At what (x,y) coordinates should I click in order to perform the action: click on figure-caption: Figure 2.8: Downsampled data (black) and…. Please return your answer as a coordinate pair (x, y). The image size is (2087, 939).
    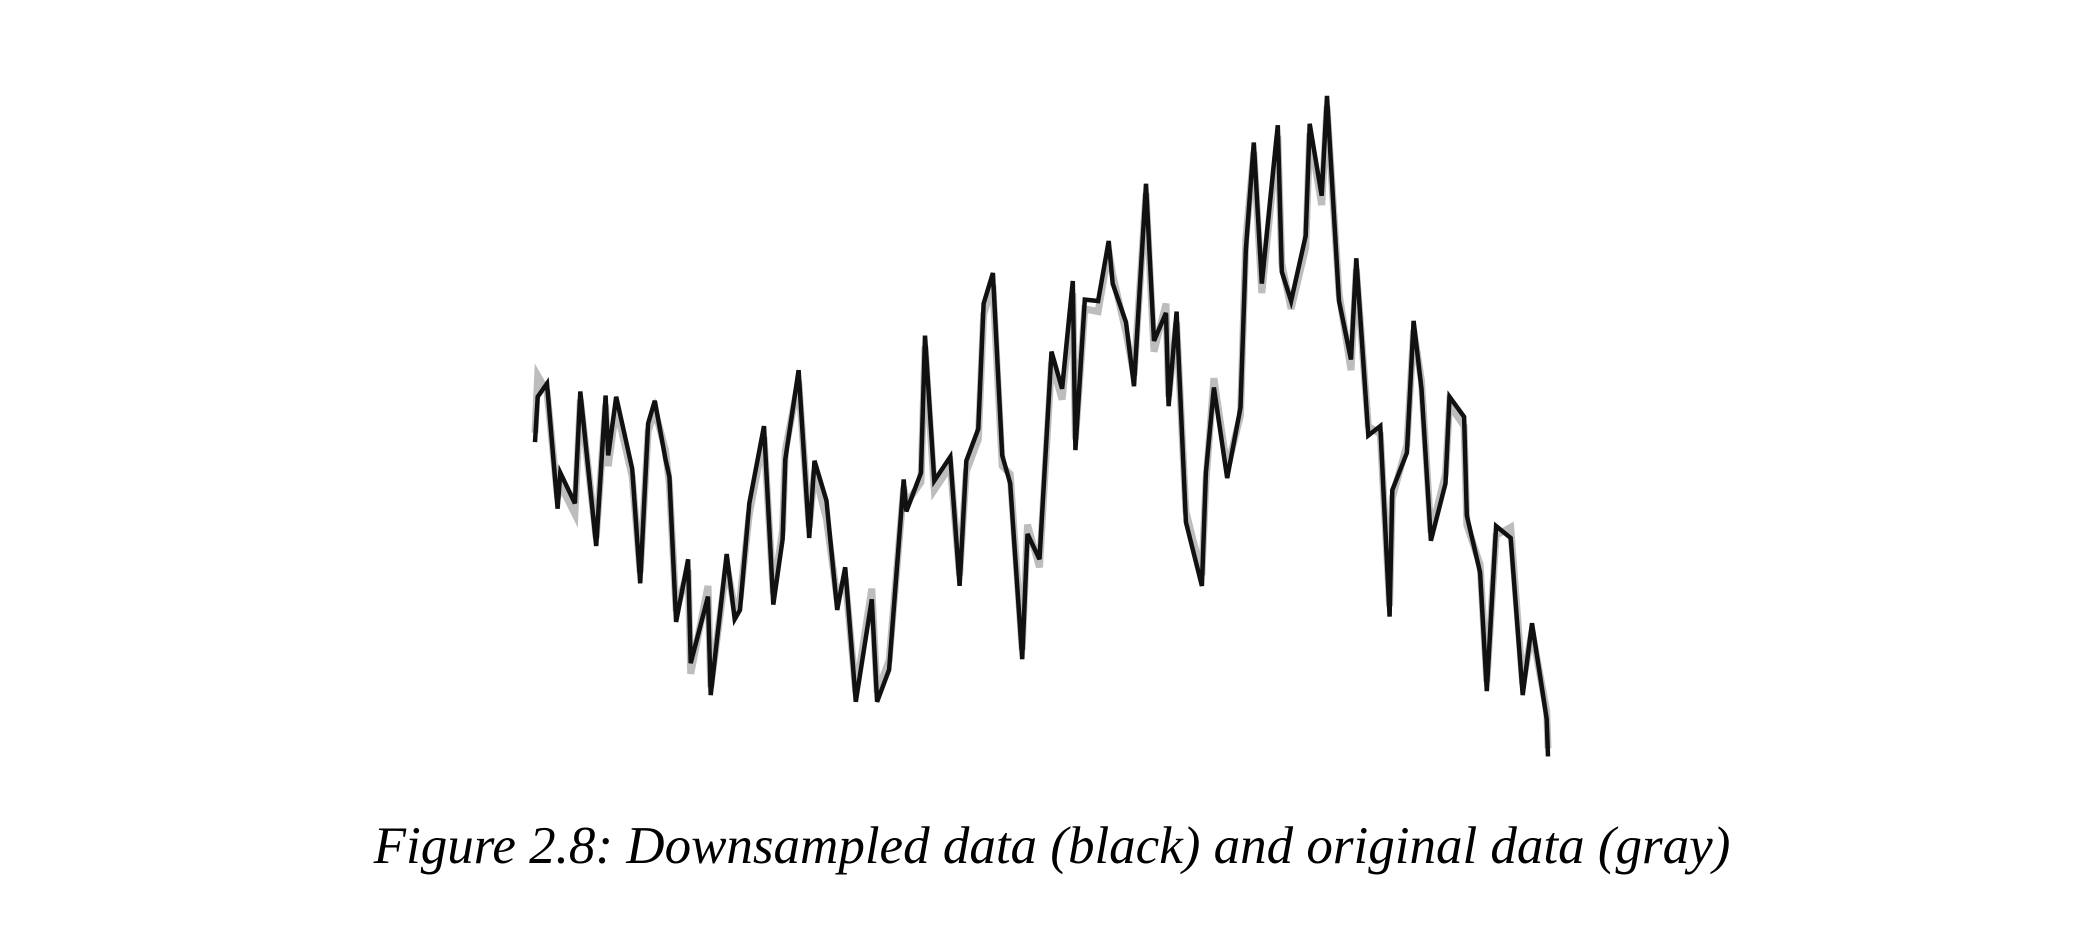
    Looking at the image, I should click on (1052, 846).